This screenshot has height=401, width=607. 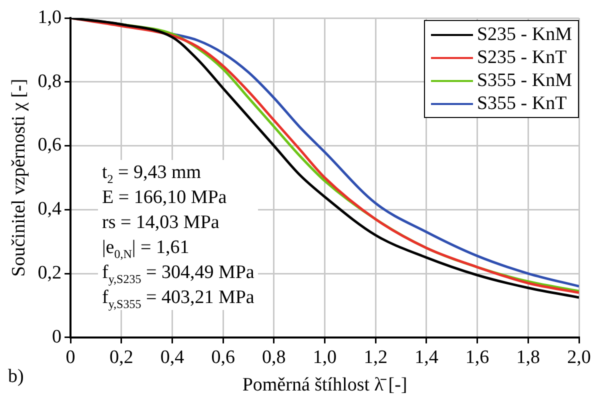 What do you see at coordinates (71, 357) in the screenshot?
I see `x-tick-label: 0` at bounding box center [71, 357].